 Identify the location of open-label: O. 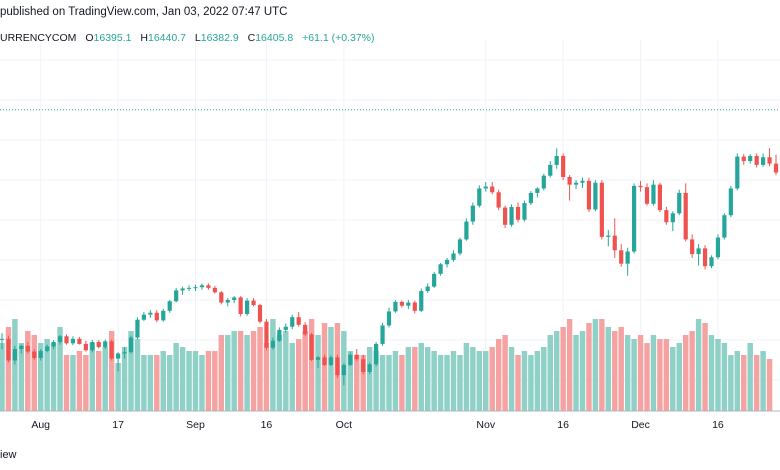
(89, 38).